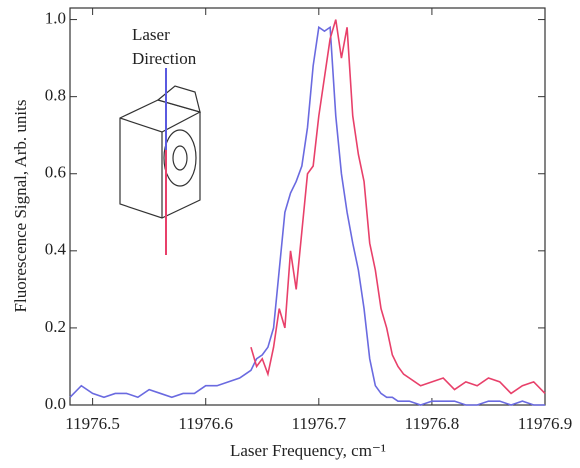 This screenshot has width=580, height=468. I want to click on x-tick-label: 11976.5, so click(92, 423).